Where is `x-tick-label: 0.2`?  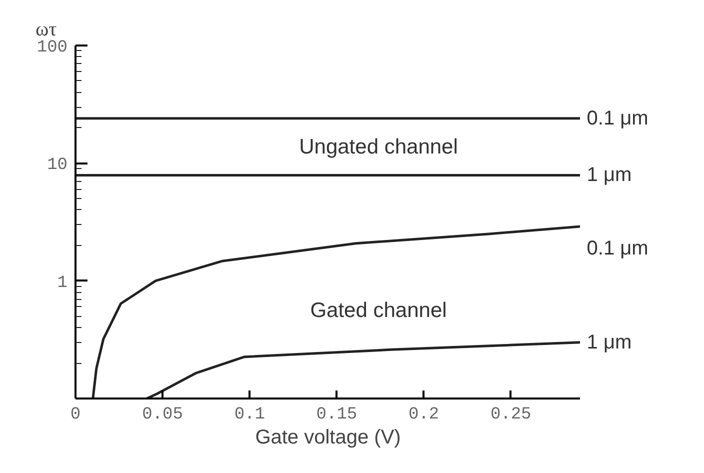
x-tick-label: 0.2 is located at coordinates (424, 415).